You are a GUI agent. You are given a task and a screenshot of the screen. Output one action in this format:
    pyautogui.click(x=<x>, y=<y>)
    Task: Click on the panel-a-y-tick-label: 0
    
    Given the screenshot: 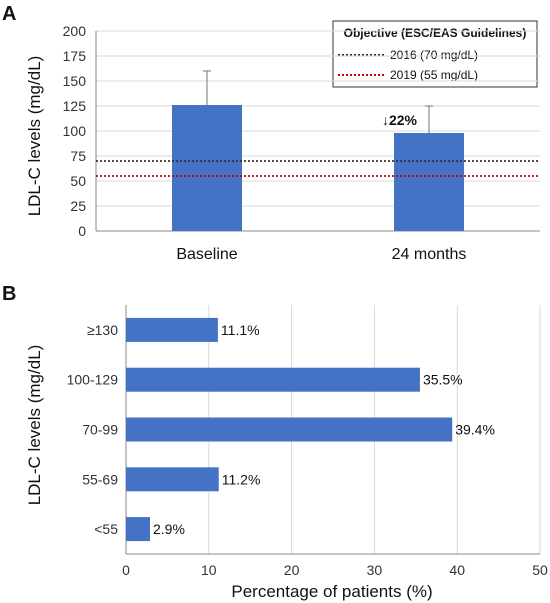 What is the action you would take?
    pyautogui.click(x=82, y=231)
    